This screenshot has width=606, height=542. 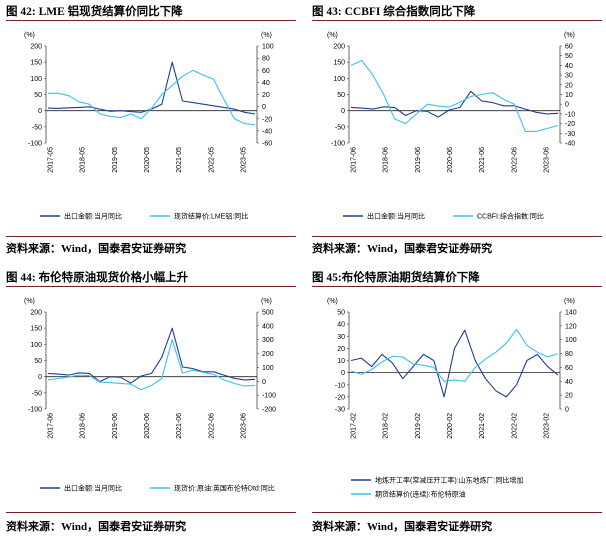 I want to click on x-tick-label: 2019-02, so click(x=418, y=426).